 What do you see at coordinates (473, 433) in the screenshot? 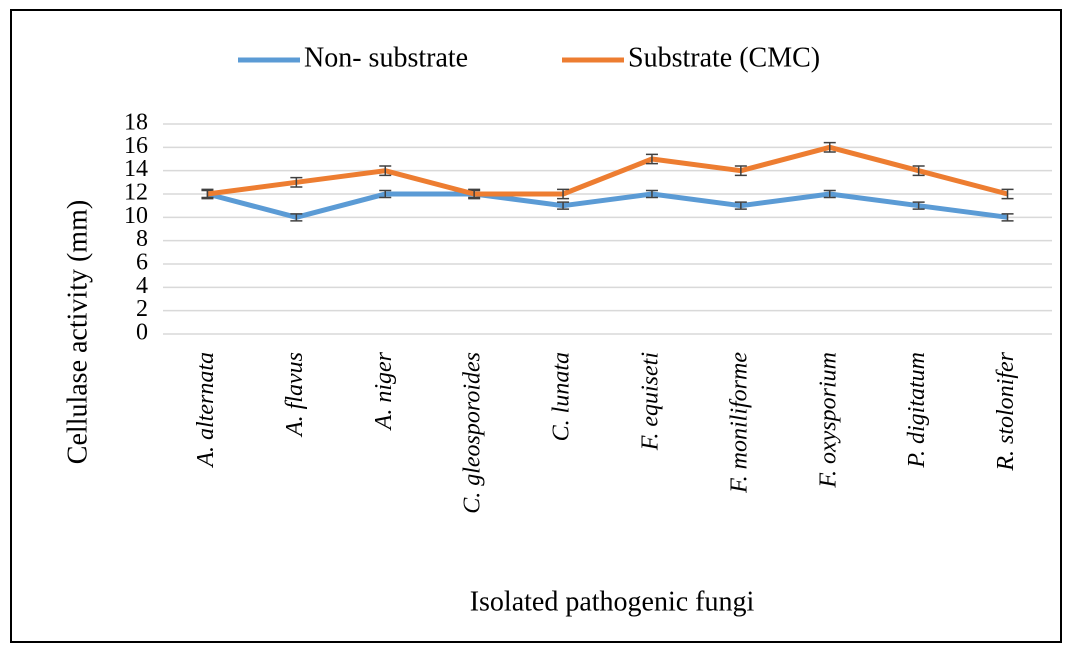
I see `x-tick-label: C. gleosporoides` at bounding box center [473, 433].